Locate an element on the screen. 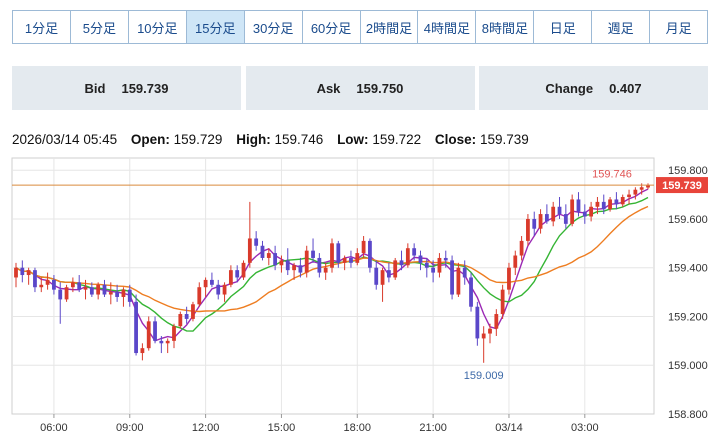 This screenshot has height=433, width=720. bid-label: Bid is located at coordinates (95, 88).